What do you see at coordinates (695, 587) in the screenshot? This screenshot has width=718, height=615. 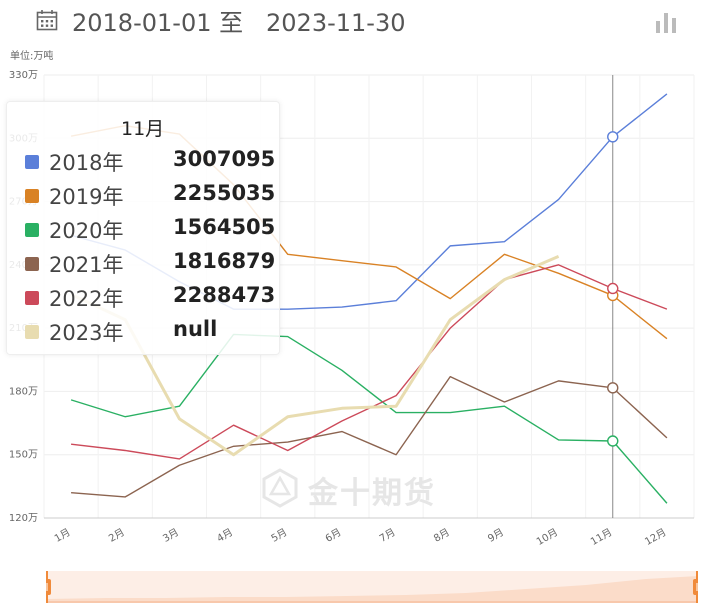 I see `slider-handle-right` at bounding box center [695, 587].